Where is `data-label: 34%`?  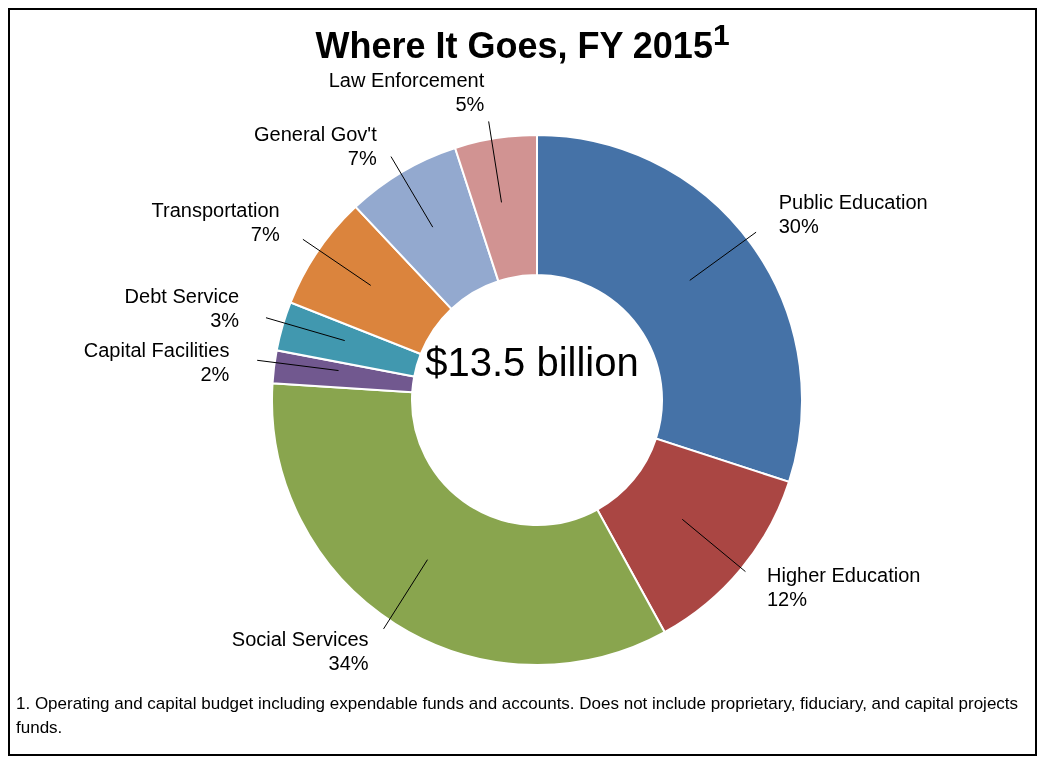
data-label: 34% is located at coordinates (348, 662).